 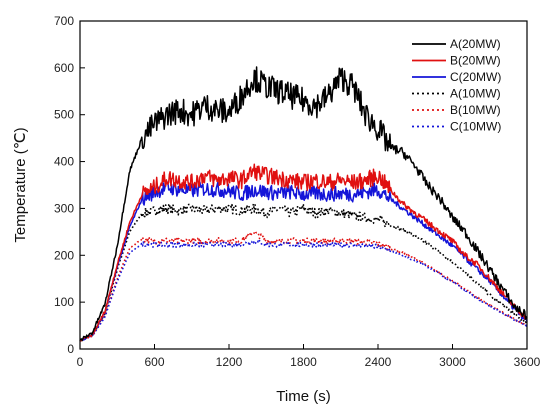 What do you see at coordinates (229, 362) in the screenshot?
I see `x-tick-label: 1200` at bounding box center [229, 362].